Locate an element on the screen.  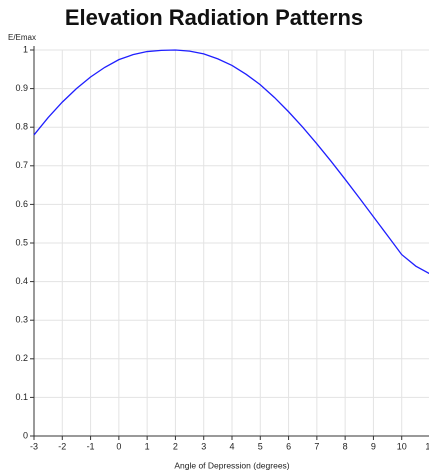
x-tick-label: 8 is located at coordinates (345, 446).